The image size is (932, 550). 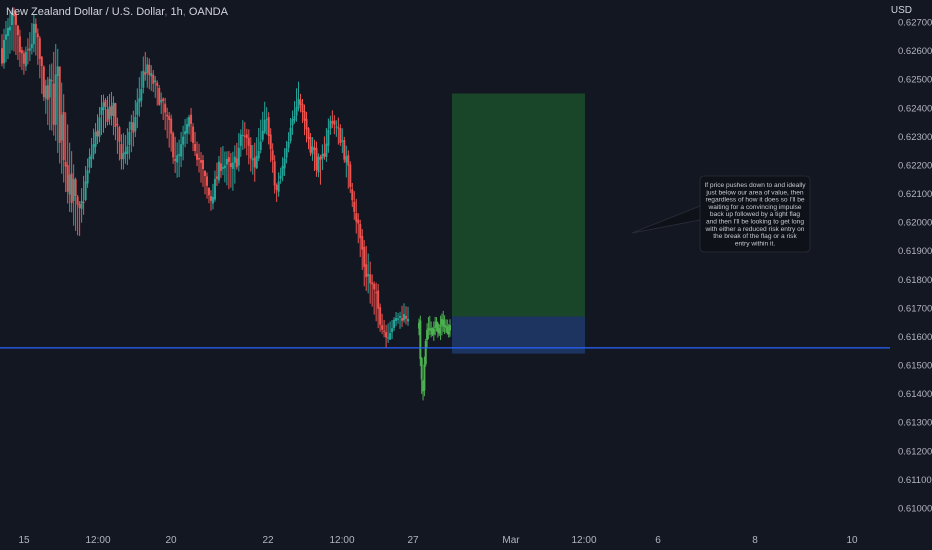 I want to click on time-tick-label: 27, so click(x=413, y=540).